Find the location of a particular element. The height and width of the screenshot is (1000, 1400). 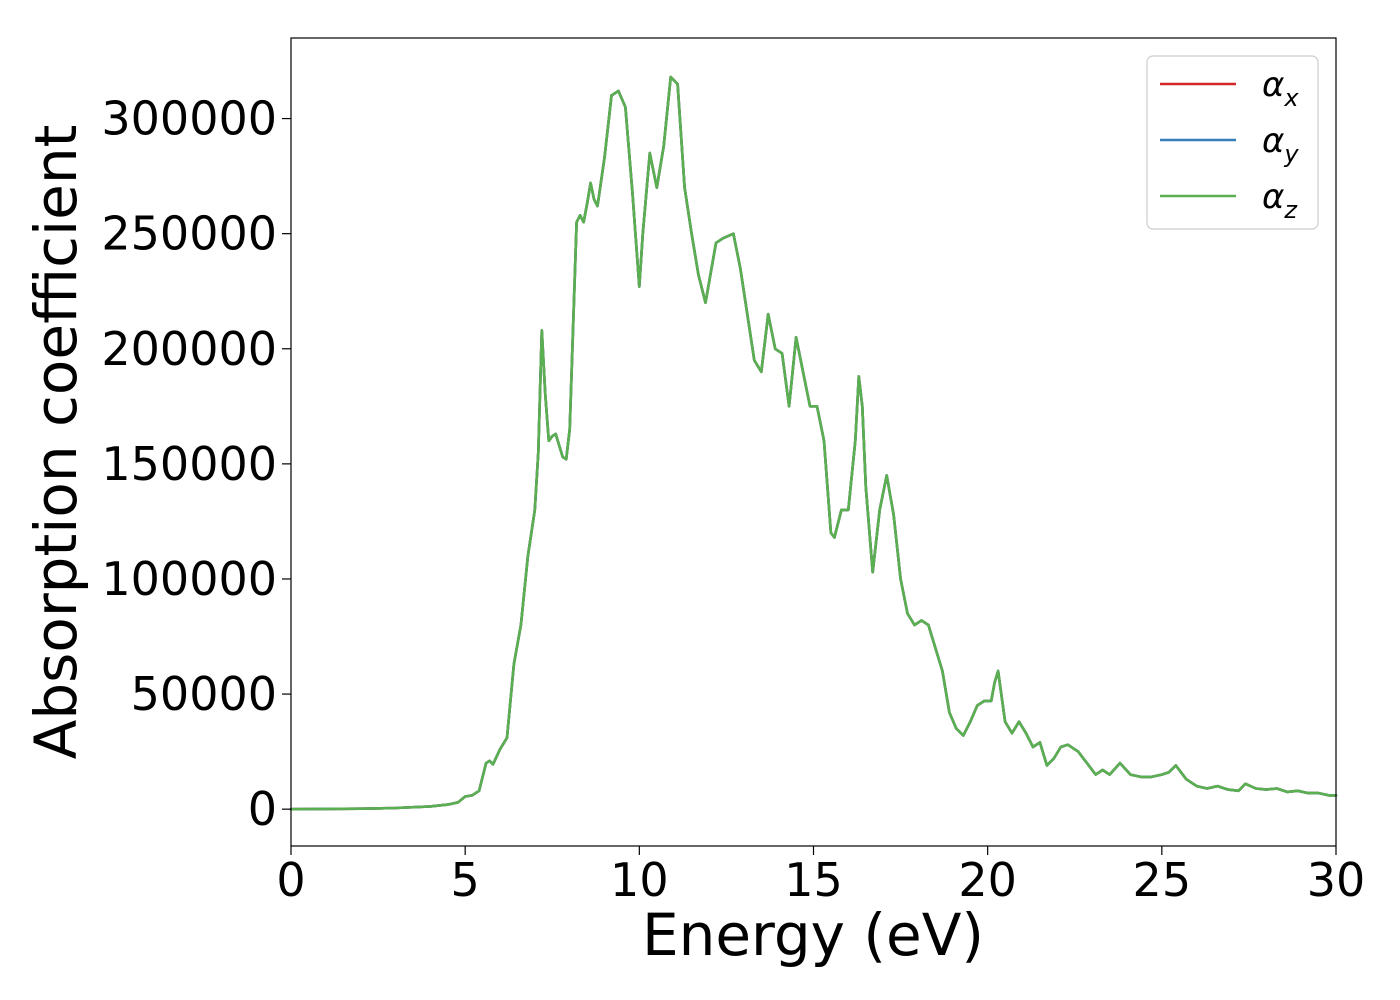

x-tick-label: 20 is located at coordinates (987, 880).